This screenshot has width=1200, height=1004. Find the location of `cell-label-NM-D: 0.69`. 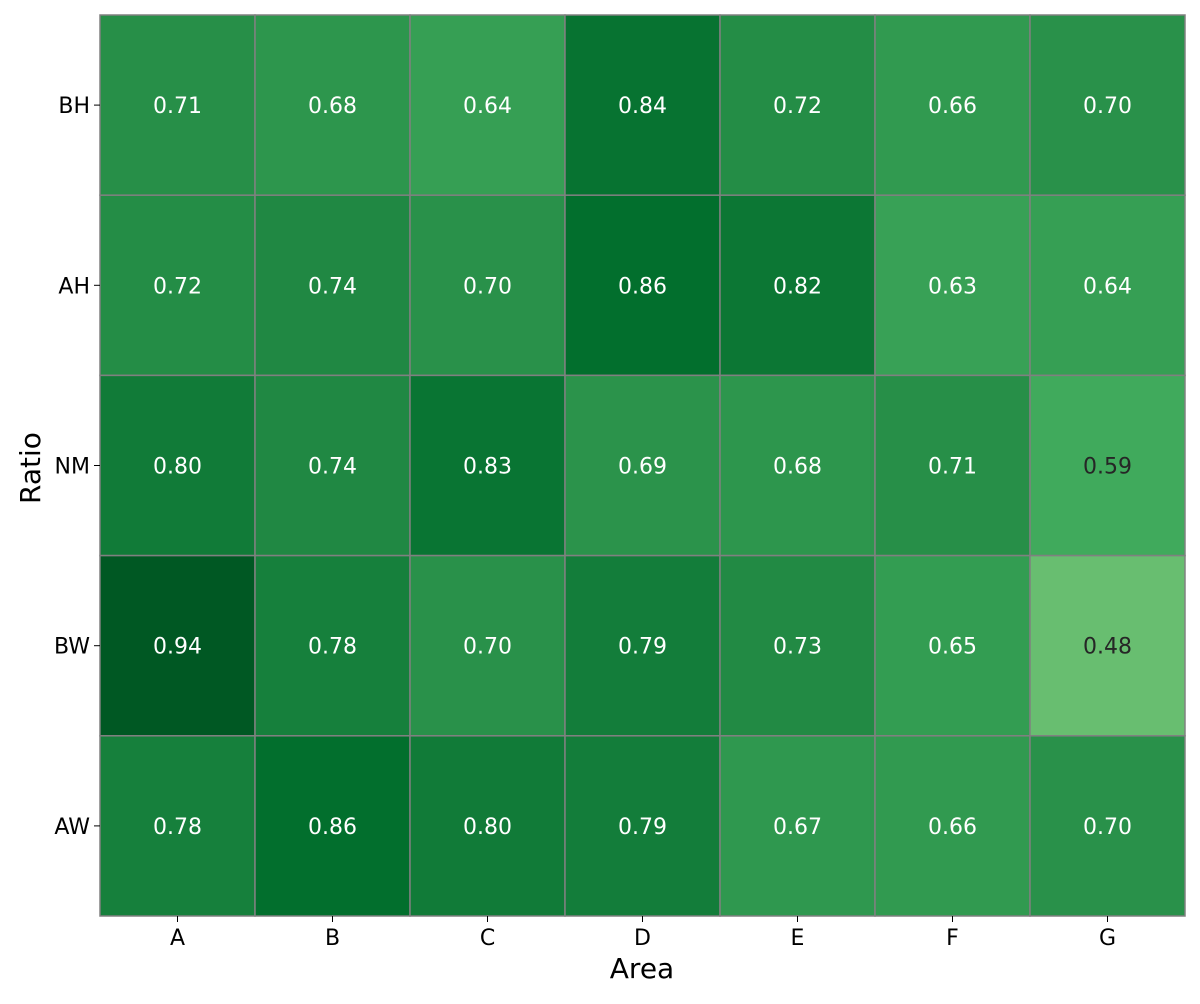

cell-label-NM-D: 0.69 is located at coordinates (642, 467).